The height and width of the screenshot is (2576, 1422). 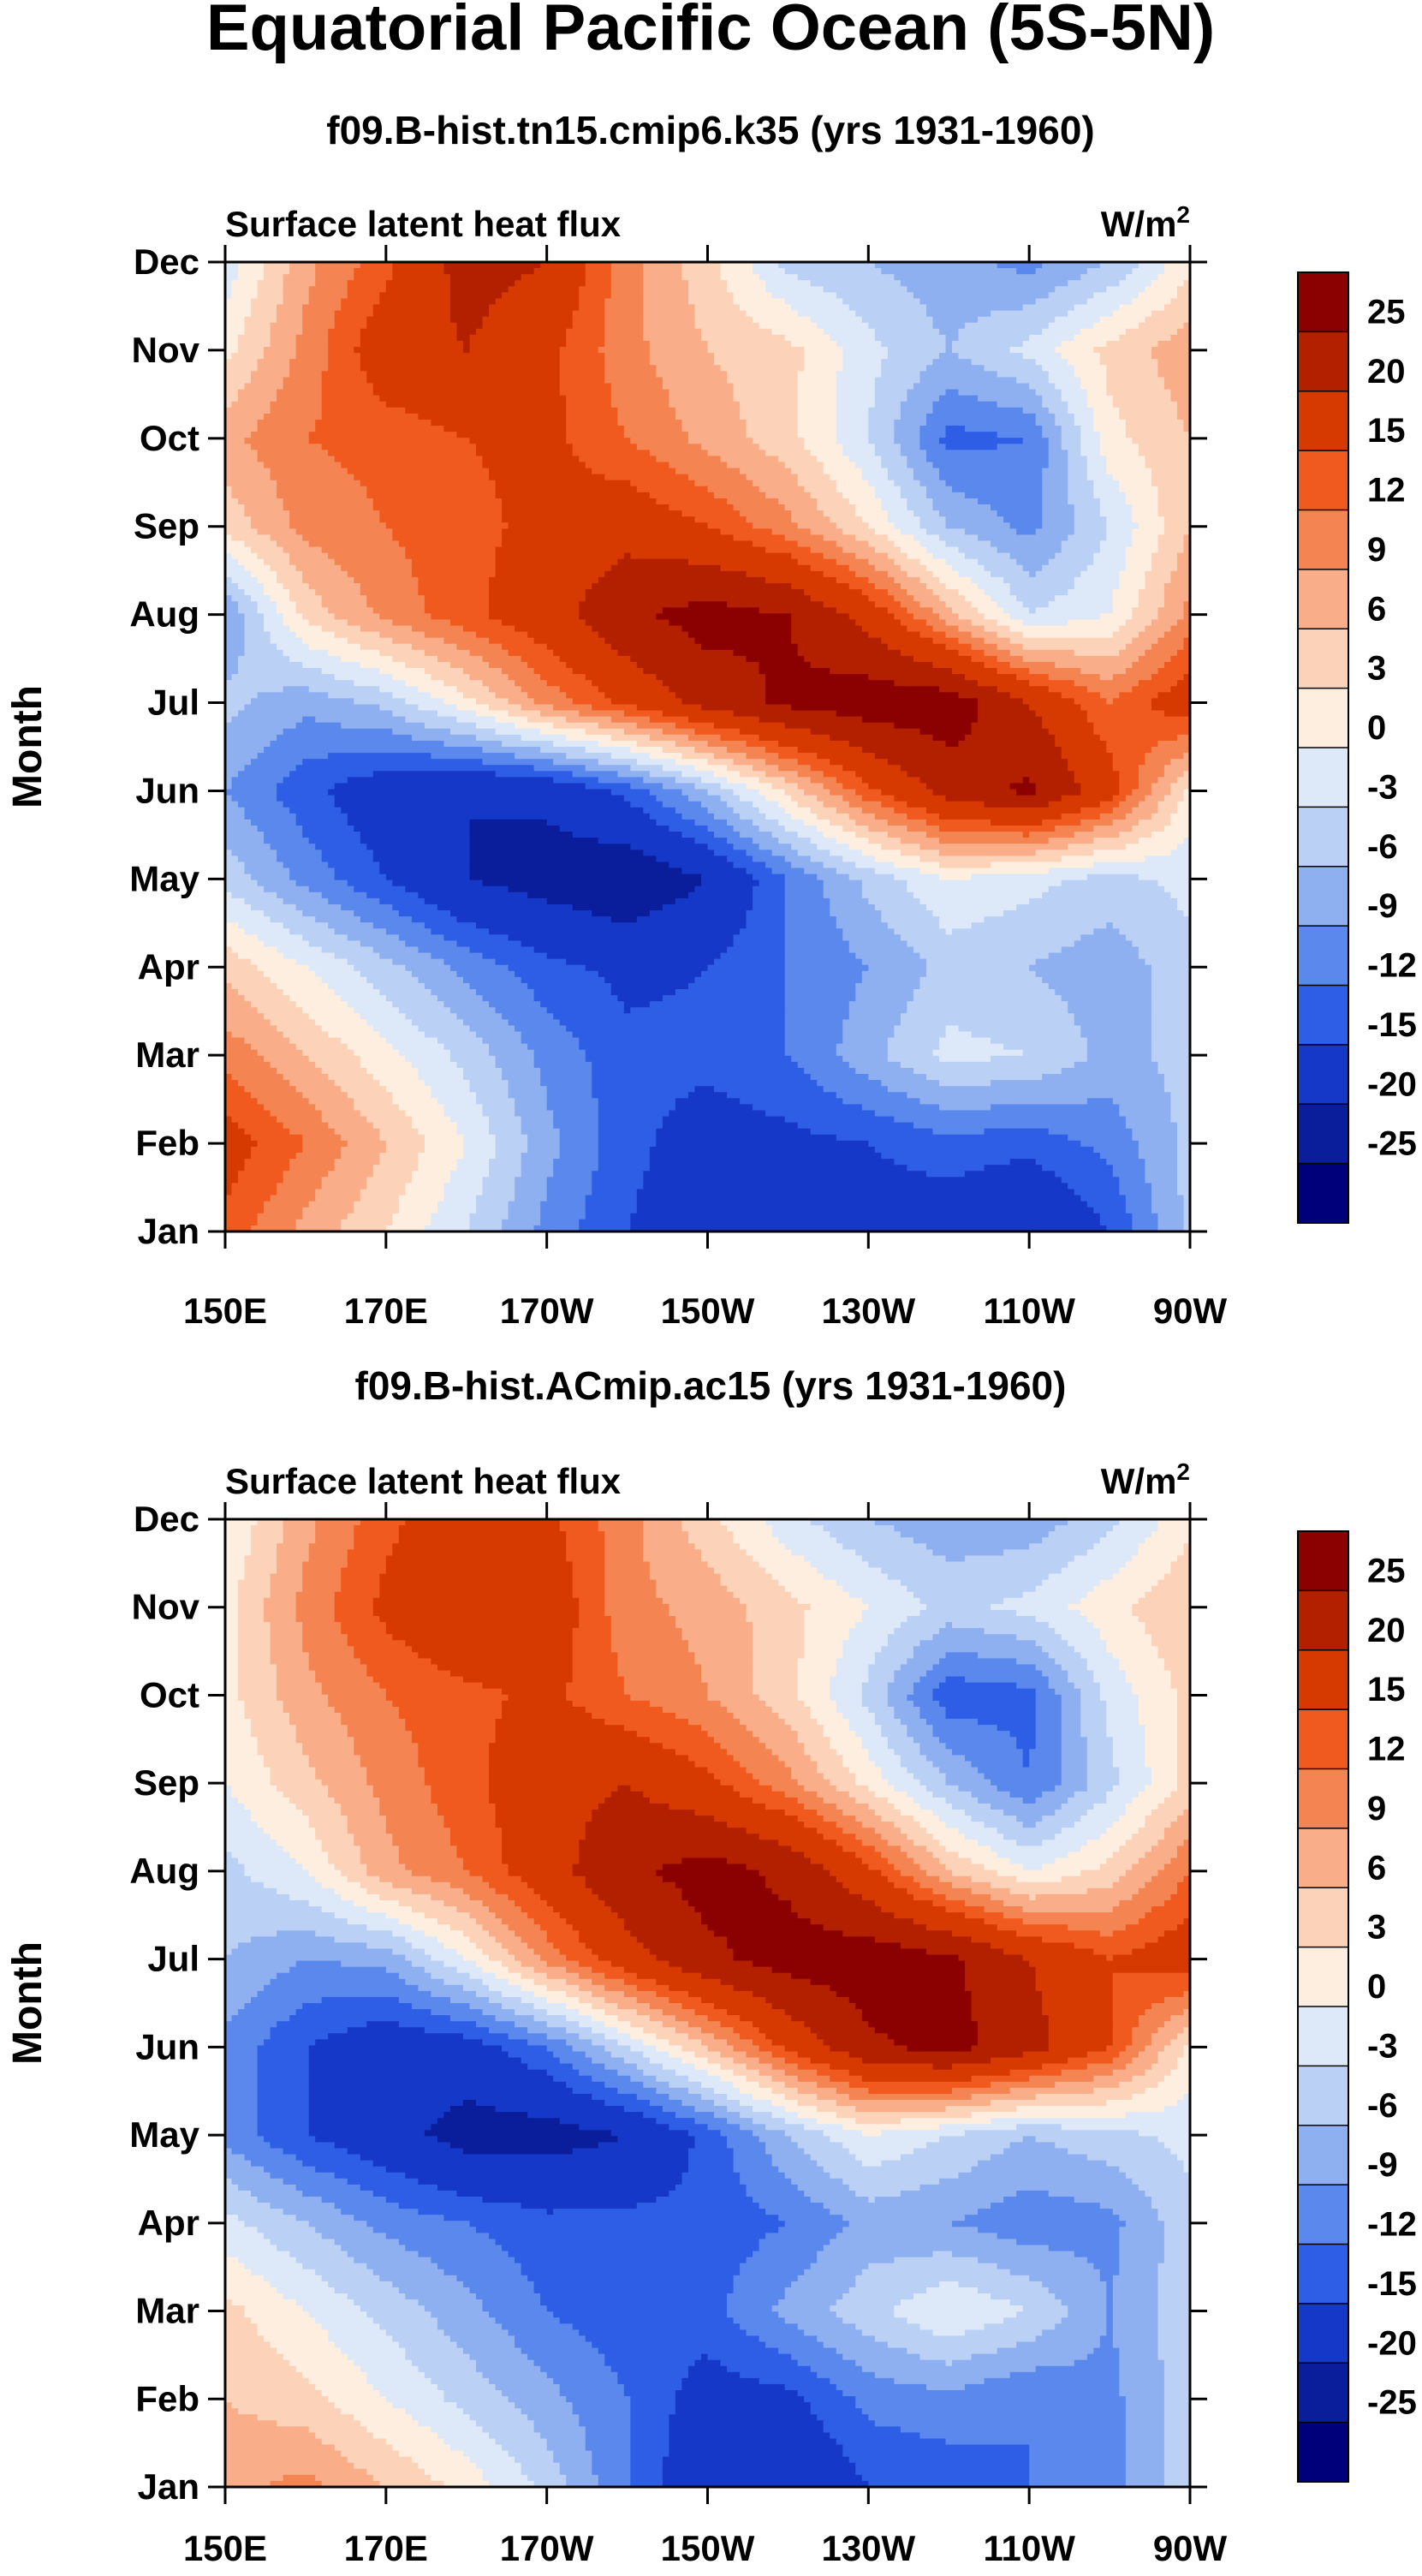 What do you see at coordinates (1323, 421) in the screenshot?
I see `colorbar-swatch` at bounding box center [1323, 421].